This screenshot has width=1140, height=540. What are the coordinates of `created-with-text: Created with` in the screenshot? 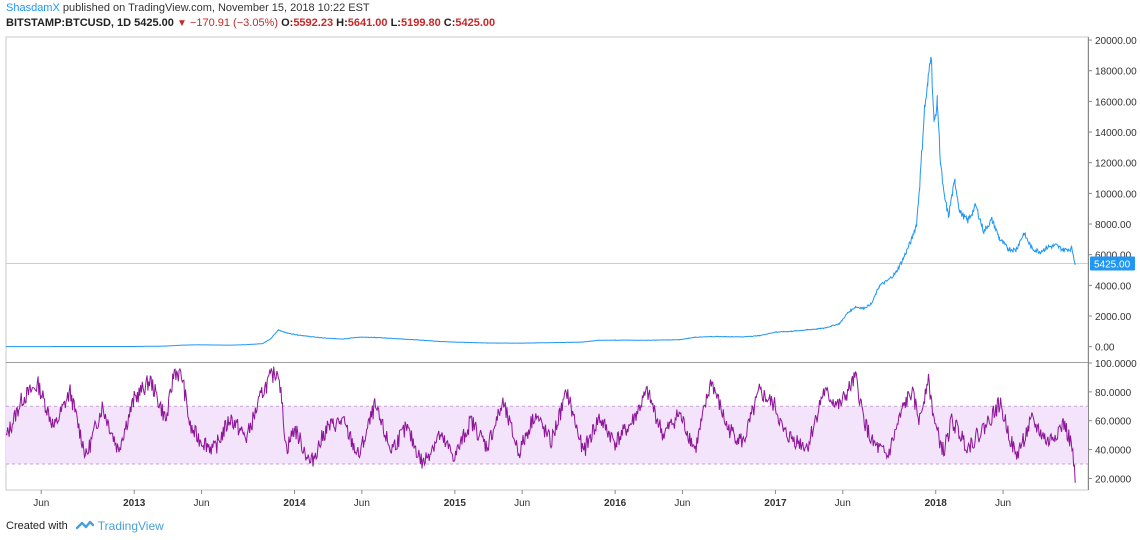 It's located at (37, 526).